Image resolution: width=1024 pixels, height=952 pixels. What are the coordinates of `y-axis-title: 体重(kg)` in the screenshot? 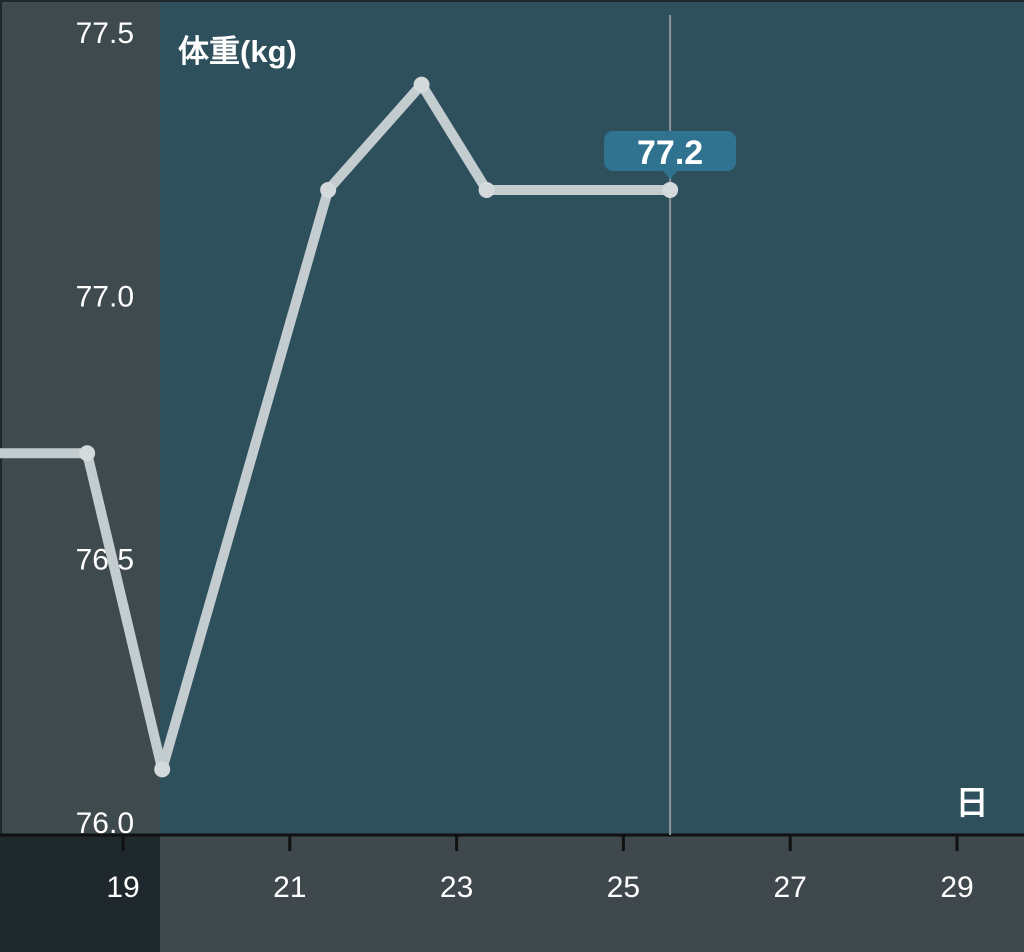 It's located at (237, 51).